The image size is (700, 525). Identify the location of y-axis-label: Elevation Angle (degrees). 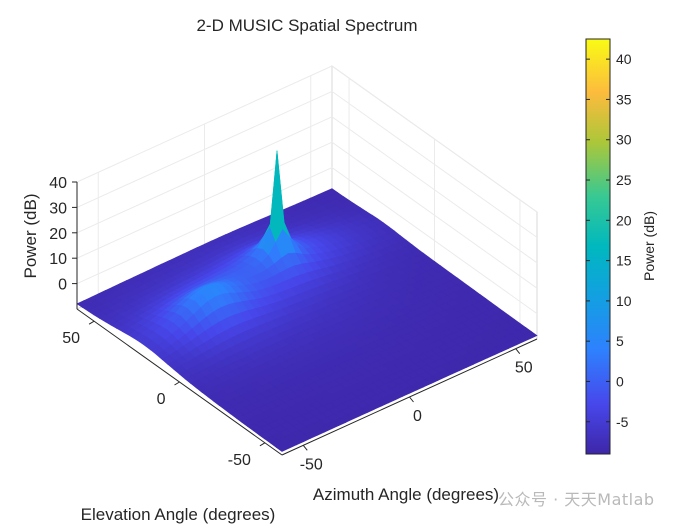
(178, 514).